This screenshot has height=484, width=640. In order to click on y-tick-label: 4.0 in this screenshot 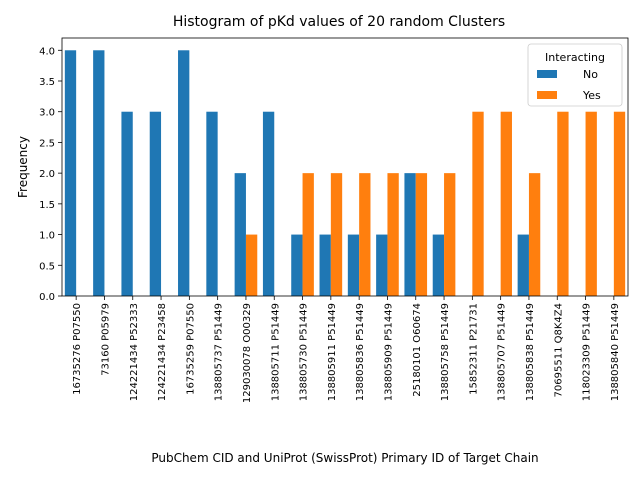, I will do `click(47, 51)`.